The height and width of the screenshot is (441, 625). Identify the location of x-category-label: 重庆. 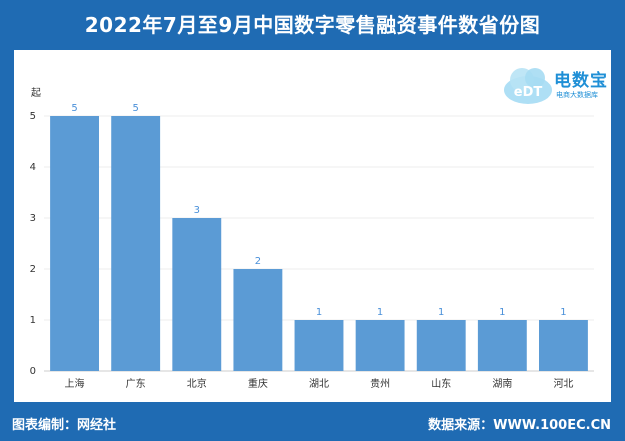
(258, 383).